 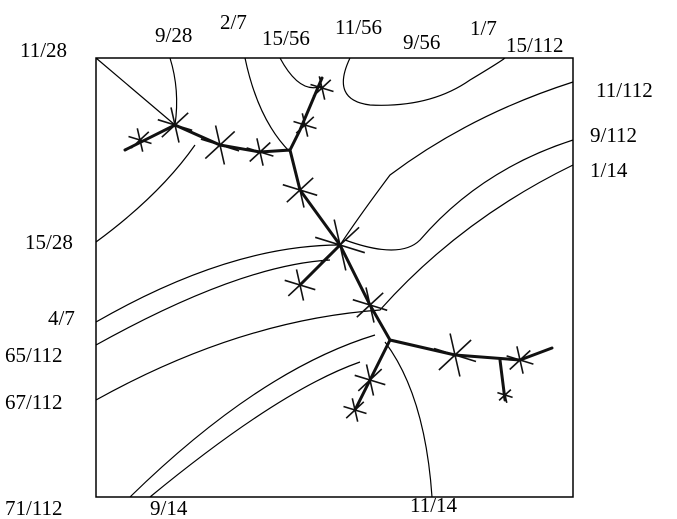 I want to click on ray-label: 9/56, so click(x=421, y=42).